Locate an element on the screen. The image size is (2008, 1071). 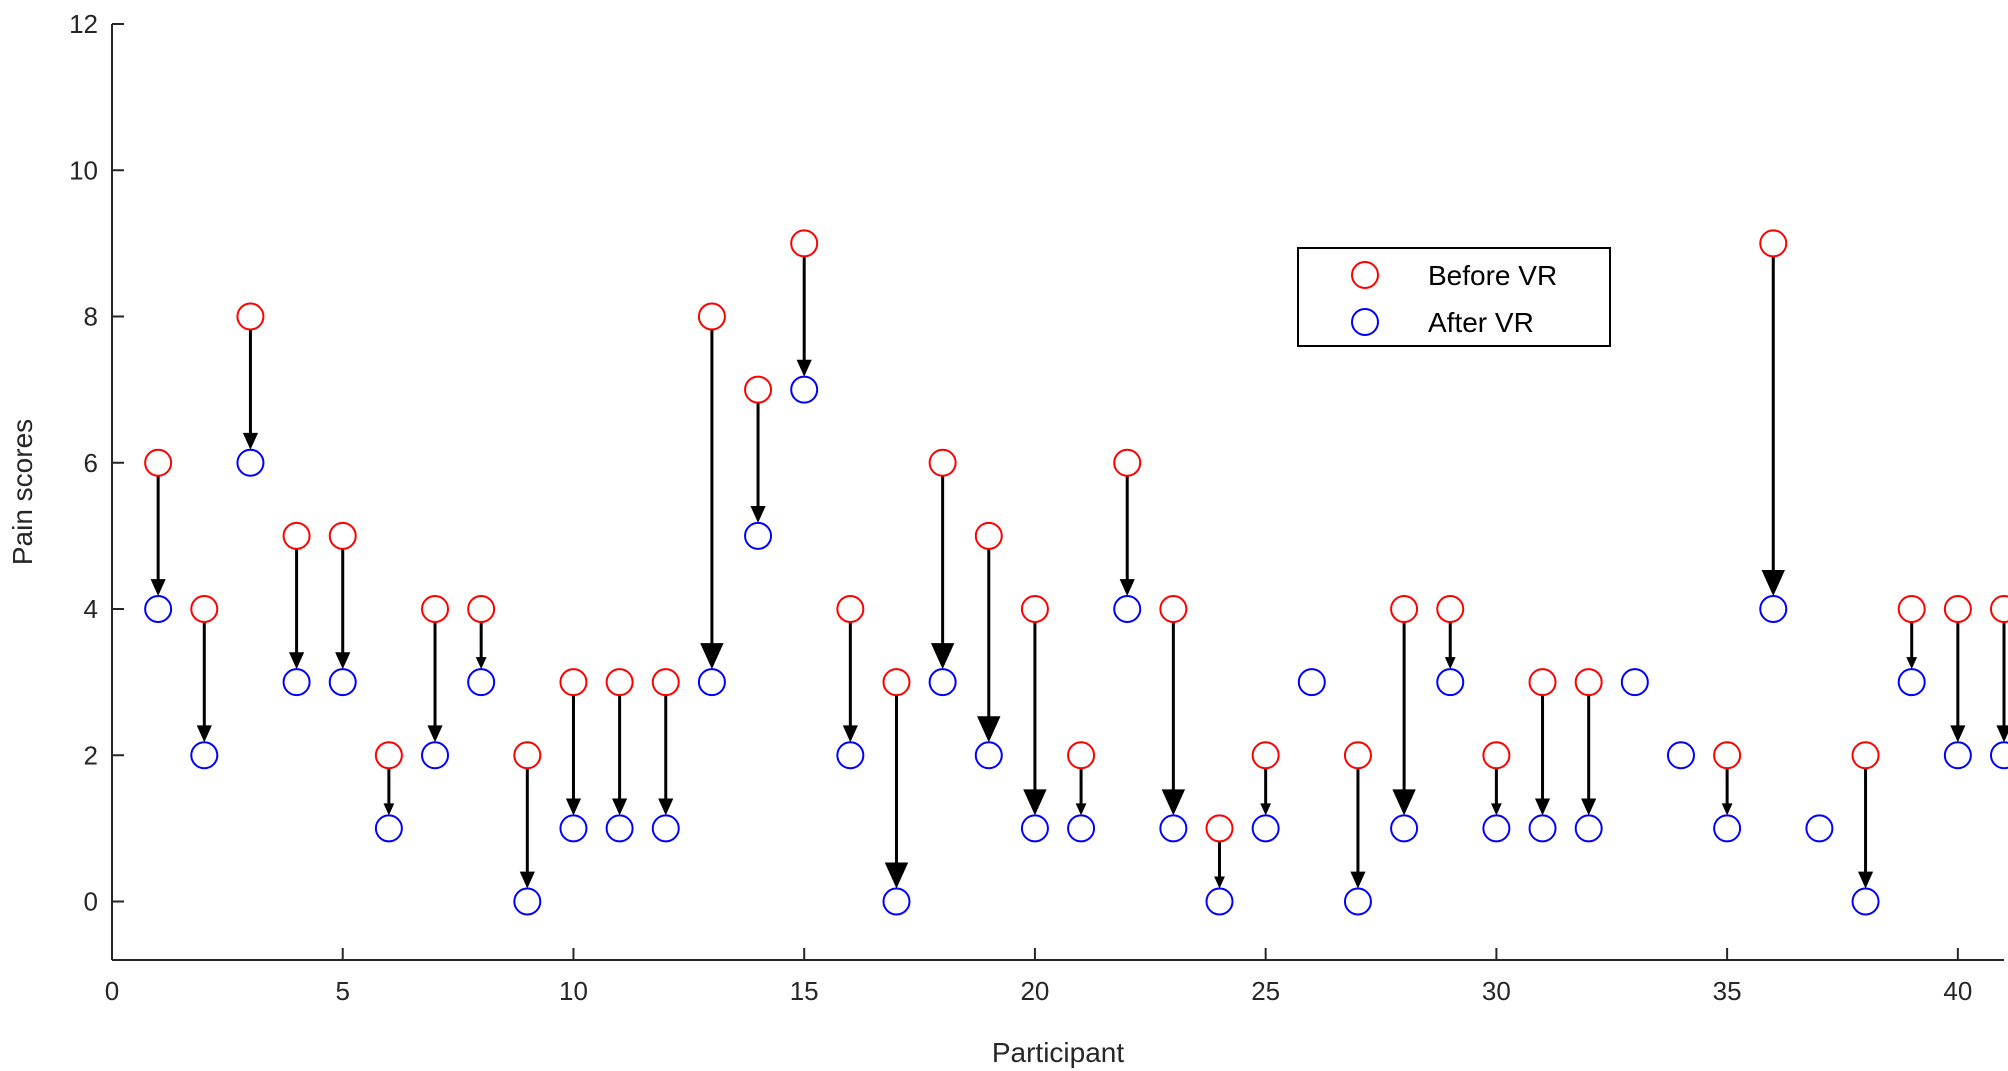
x-ticks: 0 5 10 15 20 25 30 35 40 is located at coordinates (1038, 977).